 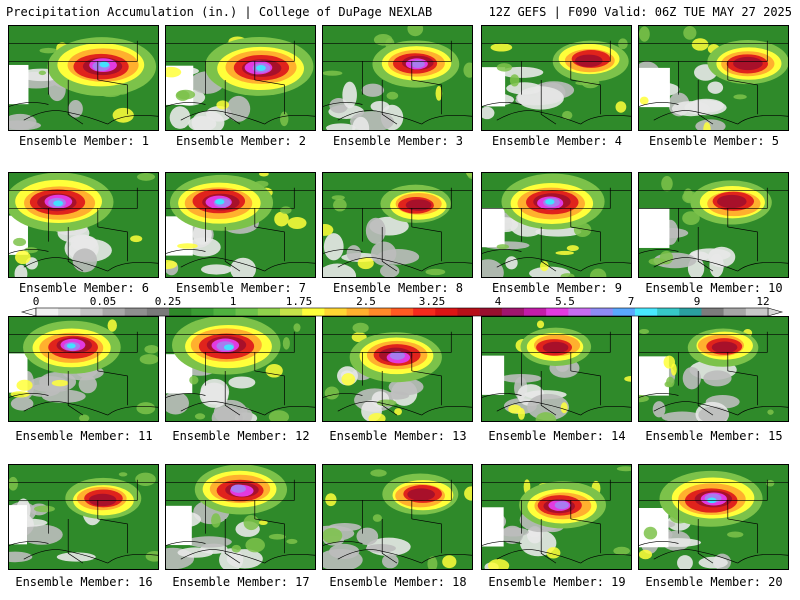 What do you see at coordinates (398, 436) in the screenshot?
I see `ensemble-member-label: Ensemble Member: 13` at bounding box center [398, 436].